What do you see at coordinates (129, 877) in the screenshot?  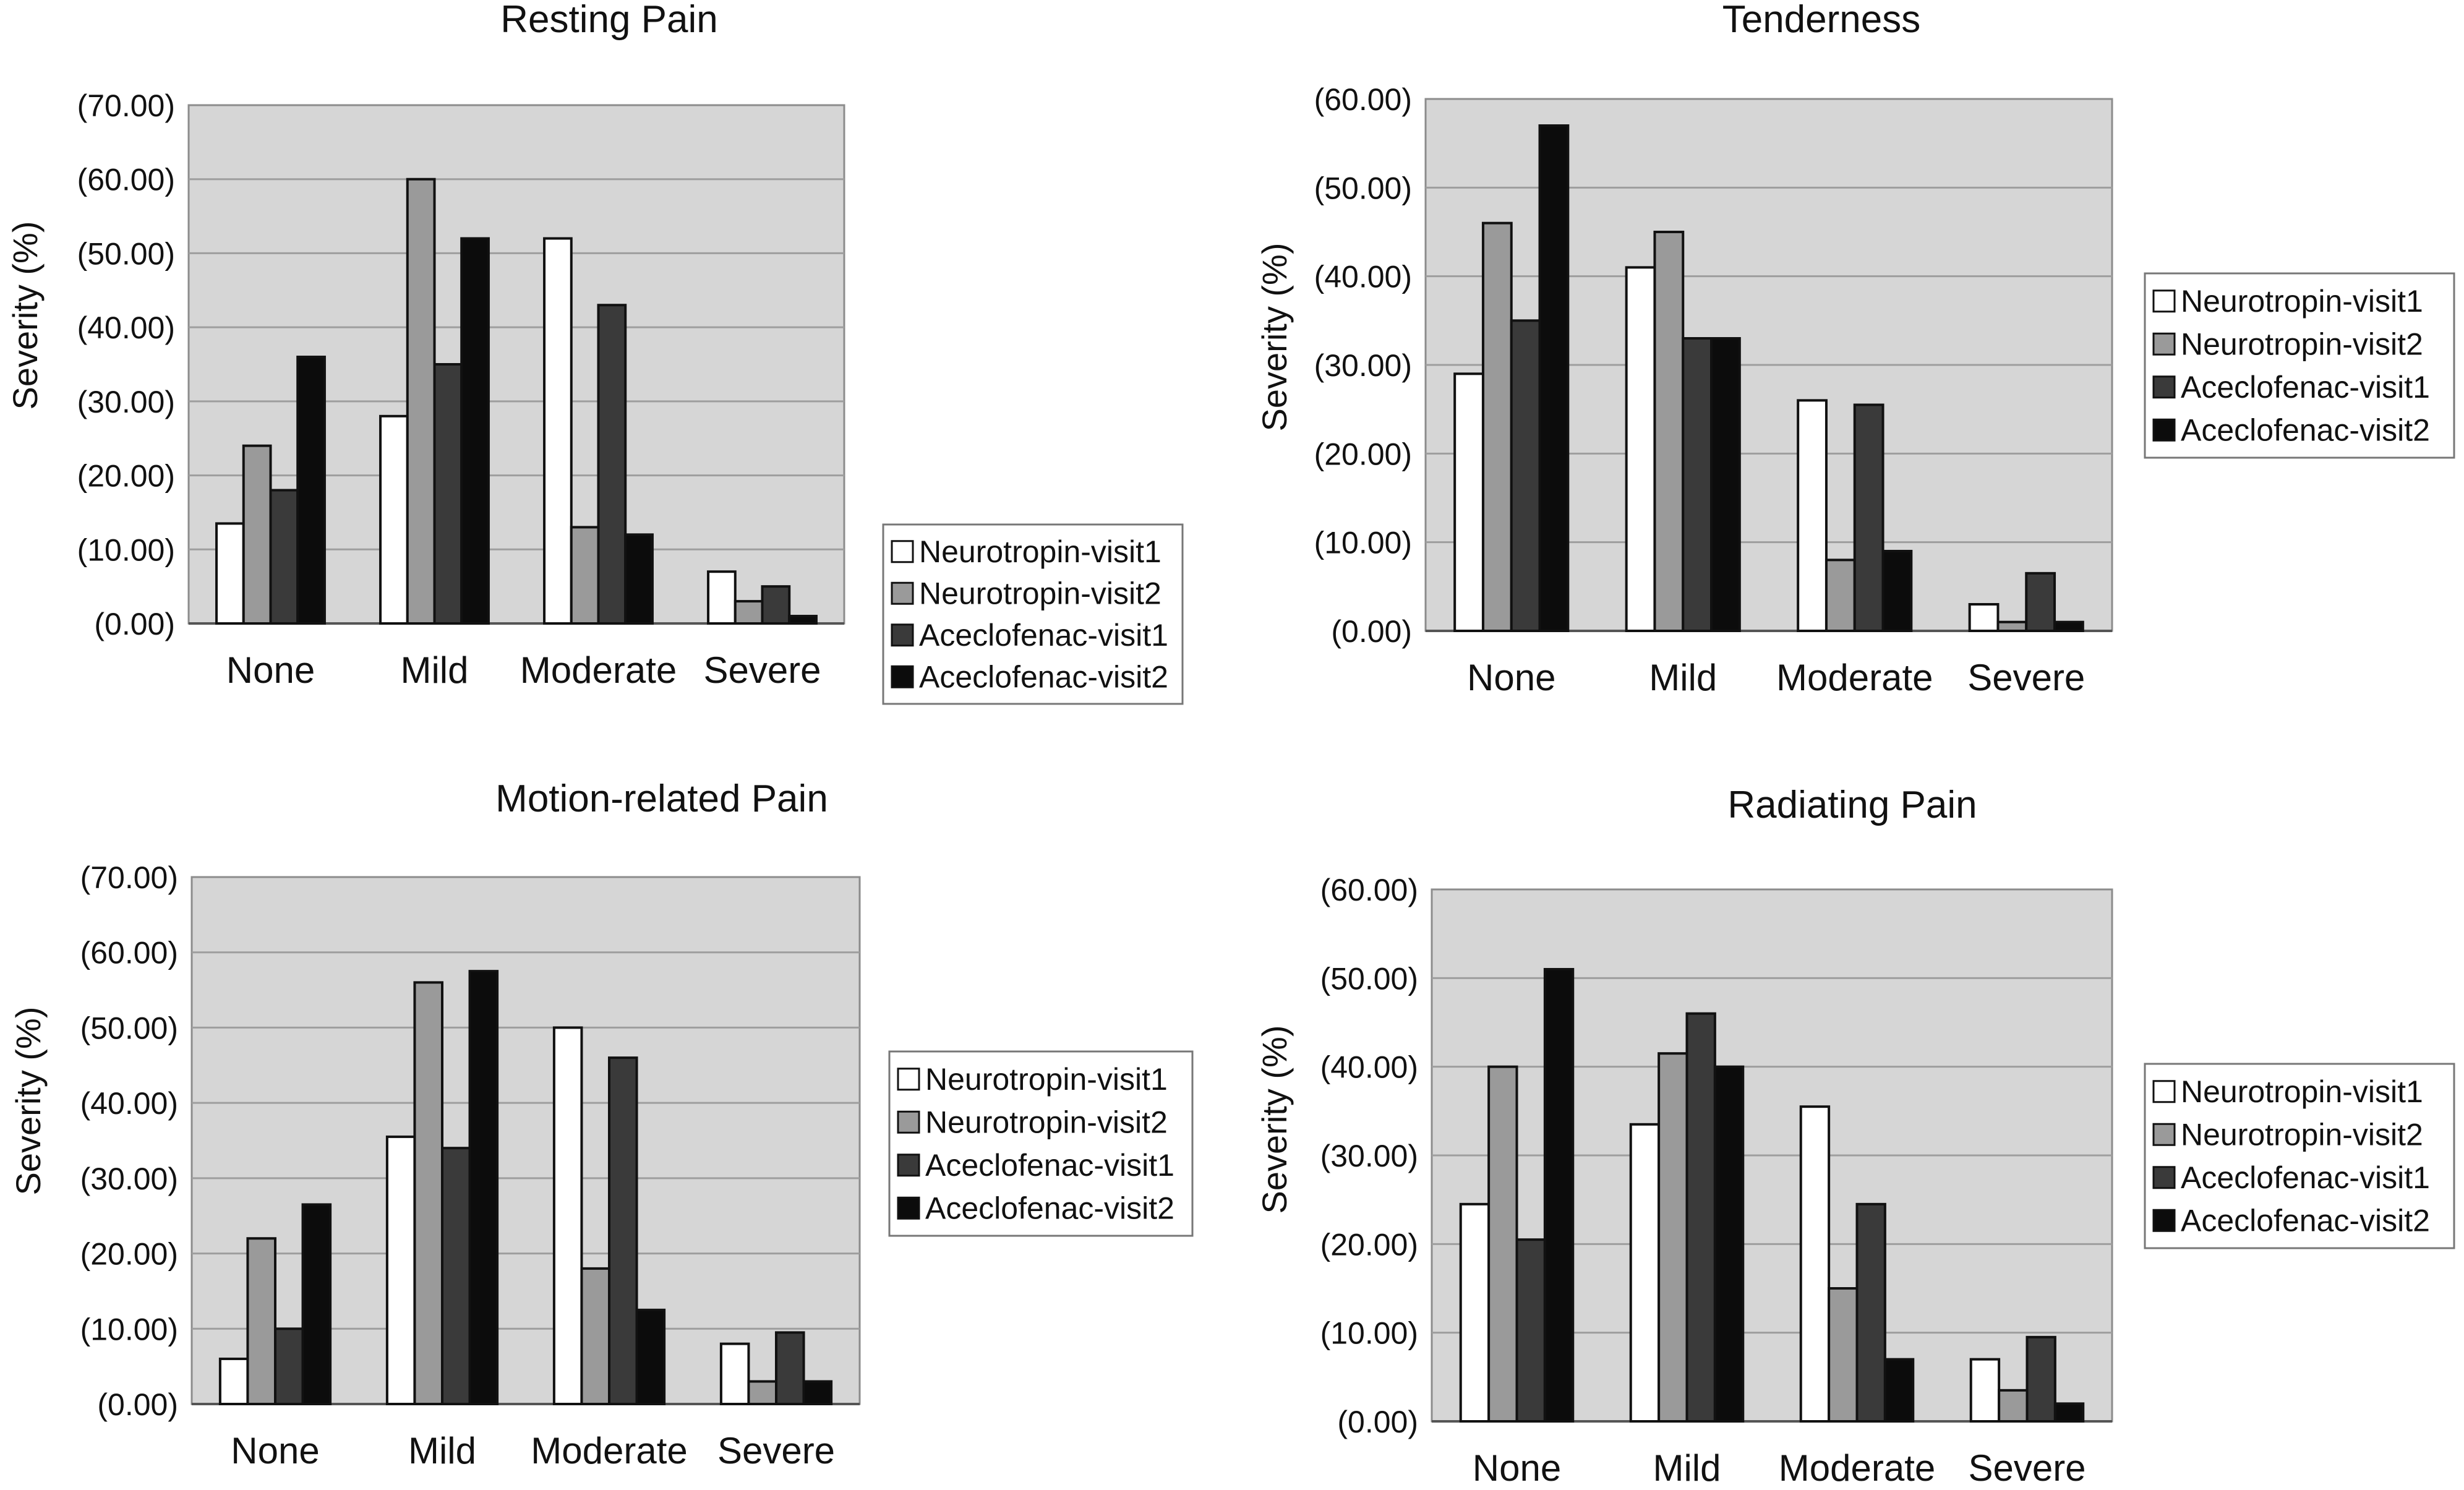 I see `y-tick-label: (70.00)` at bounding box center [129, 877].